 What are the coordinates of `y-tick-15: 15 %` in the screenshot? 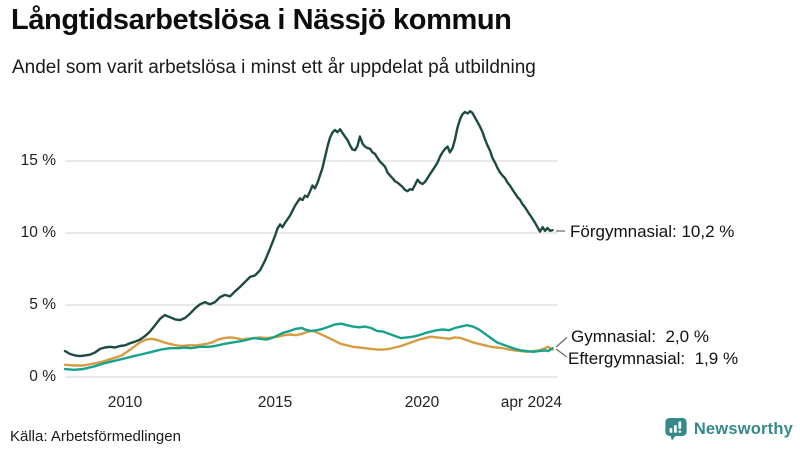 It's located at (38, 160).